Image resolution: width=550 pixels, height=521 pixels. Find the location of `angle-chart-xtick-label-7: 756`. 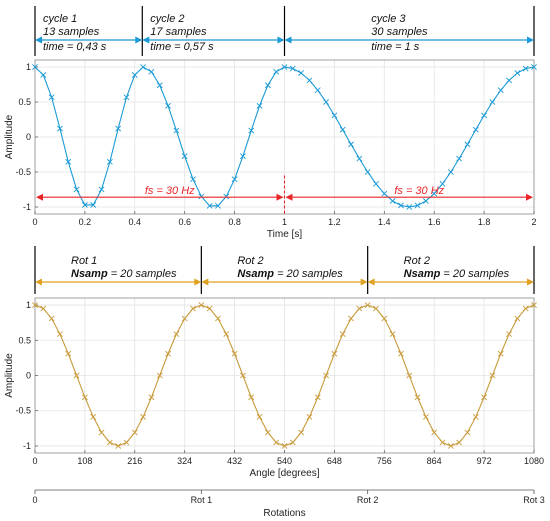

angle-chart-xtick-label-7: 756 is located at coordinates (384, 461).